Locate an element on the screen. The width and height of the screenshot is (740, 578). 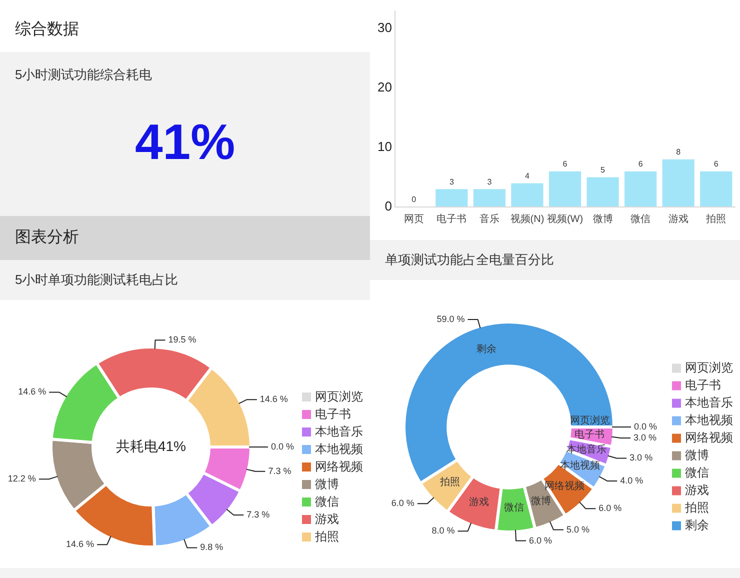
chart-title: 单项测试功能占全电量百分比 is located at coordinates (555, 260).